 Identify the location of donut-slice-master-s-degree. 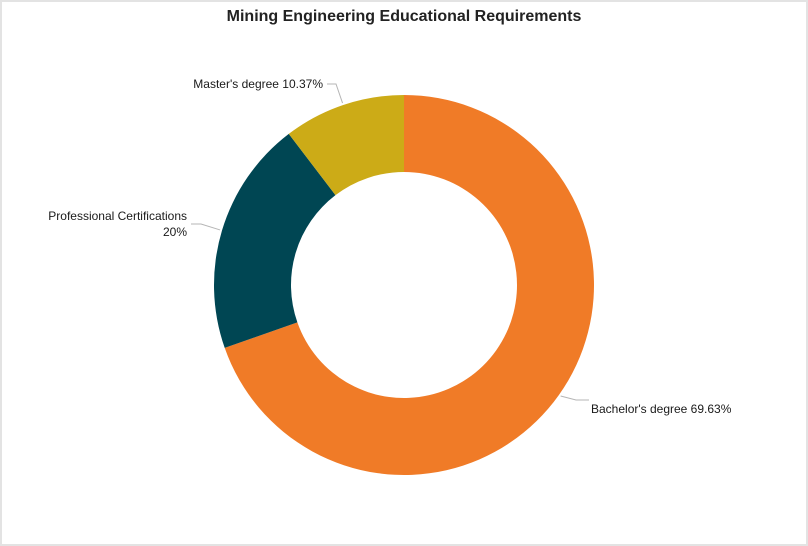
(346, 145).